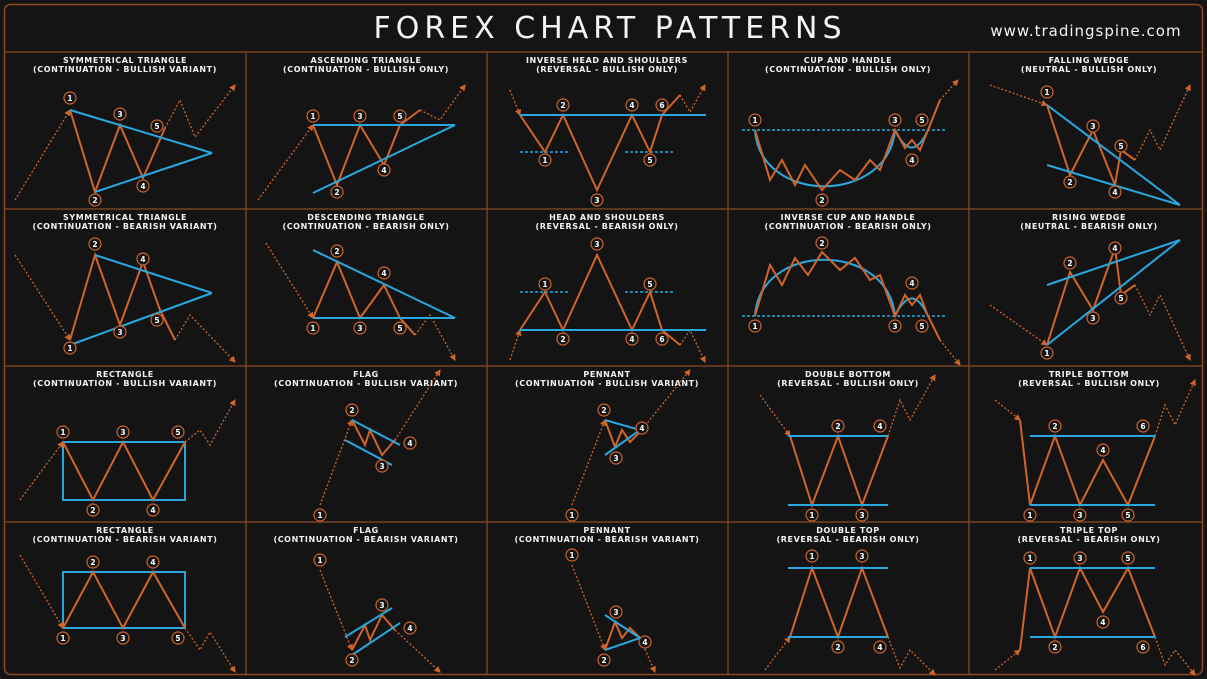 The height and width of the screenshot is (679, 1207). What do you see at coordinates (366, 374) in the screenshot?
I see `pattern-name: FLAG` at bounding box center [366, 374].